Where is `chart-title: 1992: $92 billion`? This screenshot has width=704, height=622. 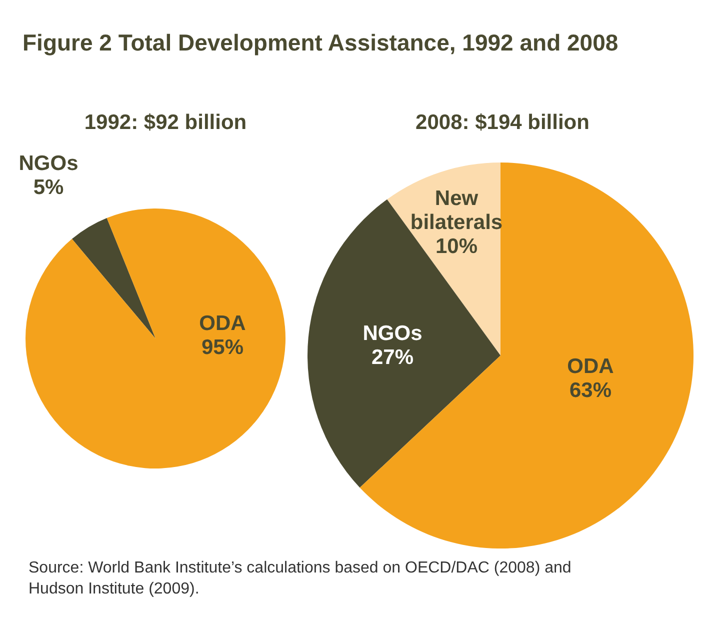
chart-title: 1992: $92 billion is located at coordinates (165, 122).